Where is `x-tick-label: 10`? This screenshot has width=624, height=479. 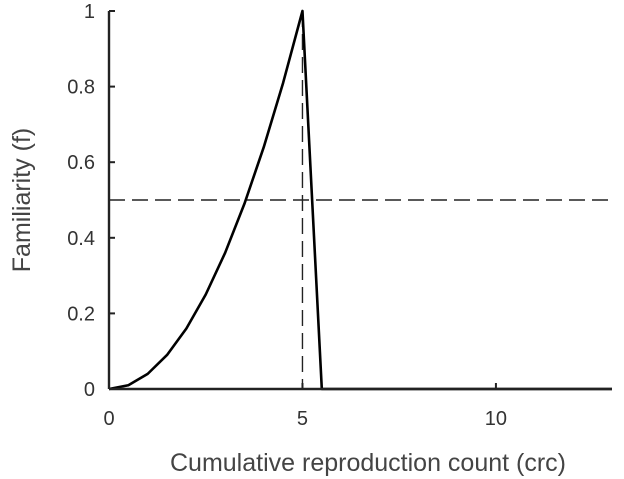
x-tick-label: 10 is located at coordinates (496, 419).